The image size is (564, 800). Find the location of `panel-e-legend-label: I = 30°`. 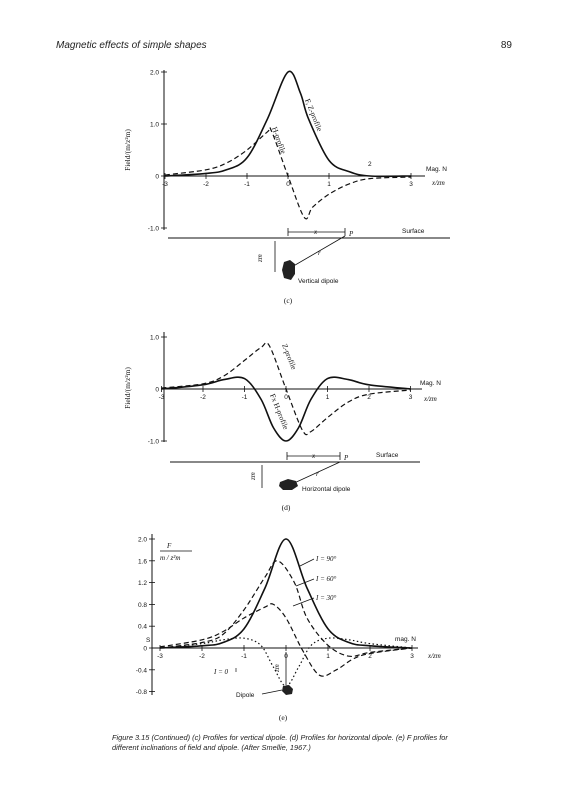

panel-e-legend-label: I = 30° is located at coordinates (326, 598).